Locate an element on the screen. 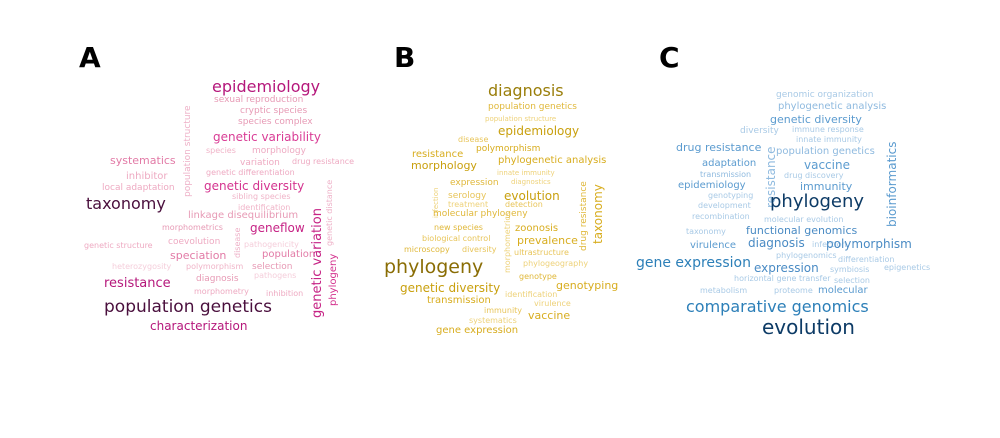 This screenshot has height=438, width=1000. panel-label-c: C is located at coordinates (669, 57).